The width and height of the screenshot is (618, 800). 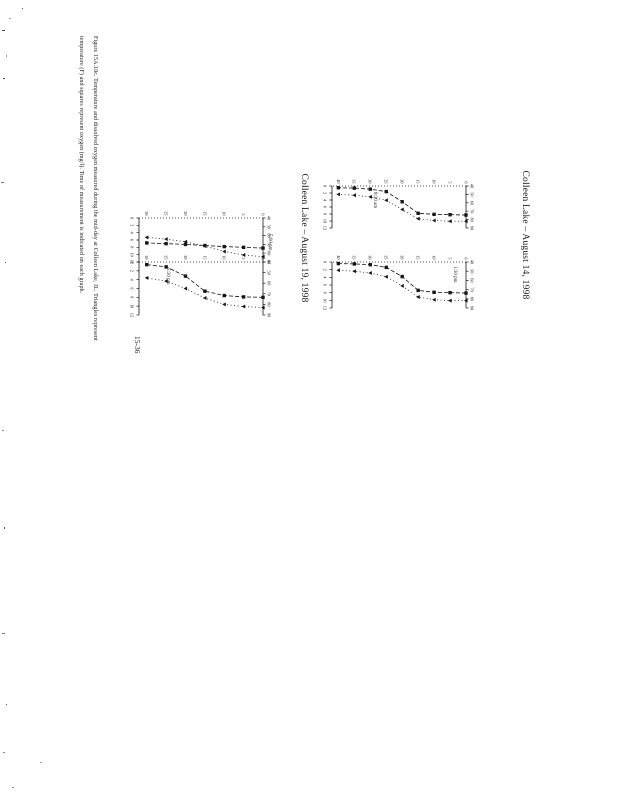 I want to click on time-of-measurement-label: 5:30 pm, so click(x=167, y=276).